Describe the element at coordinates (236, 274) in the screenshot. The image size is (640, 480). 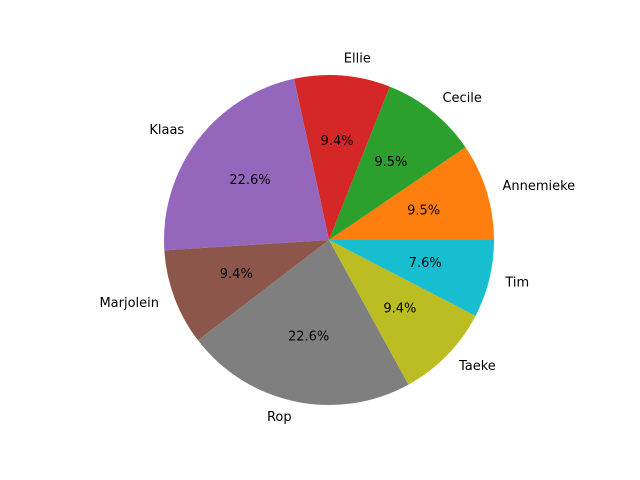
I see `percent-label-marjolein: 9.4%` at that location.